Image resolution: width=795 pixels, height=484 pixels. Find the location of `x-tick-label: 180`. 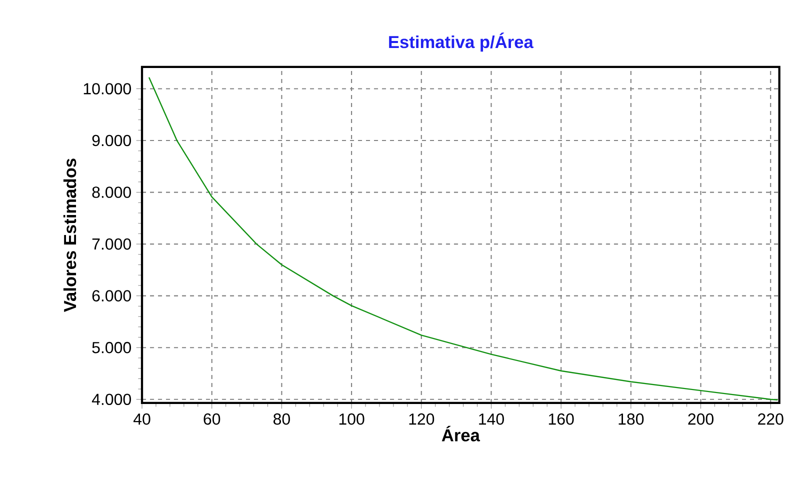

x-tick-label: 180 is located at coordinates (631, 419).